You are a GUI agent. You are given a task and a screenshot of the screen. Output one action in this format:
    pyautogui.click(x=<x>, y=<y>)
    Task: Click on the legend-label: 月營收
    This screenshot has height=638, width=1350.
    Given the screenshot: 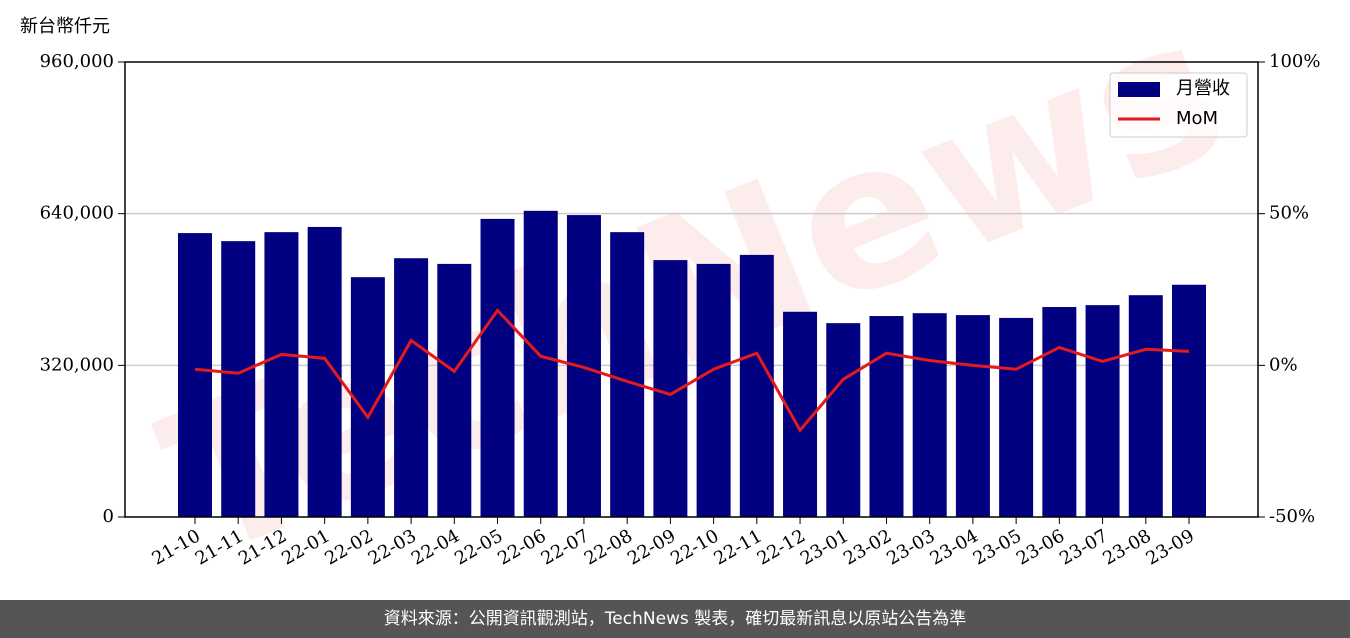 What is the action you would take?
    pyautogui.click(x=1203, y=88)
    